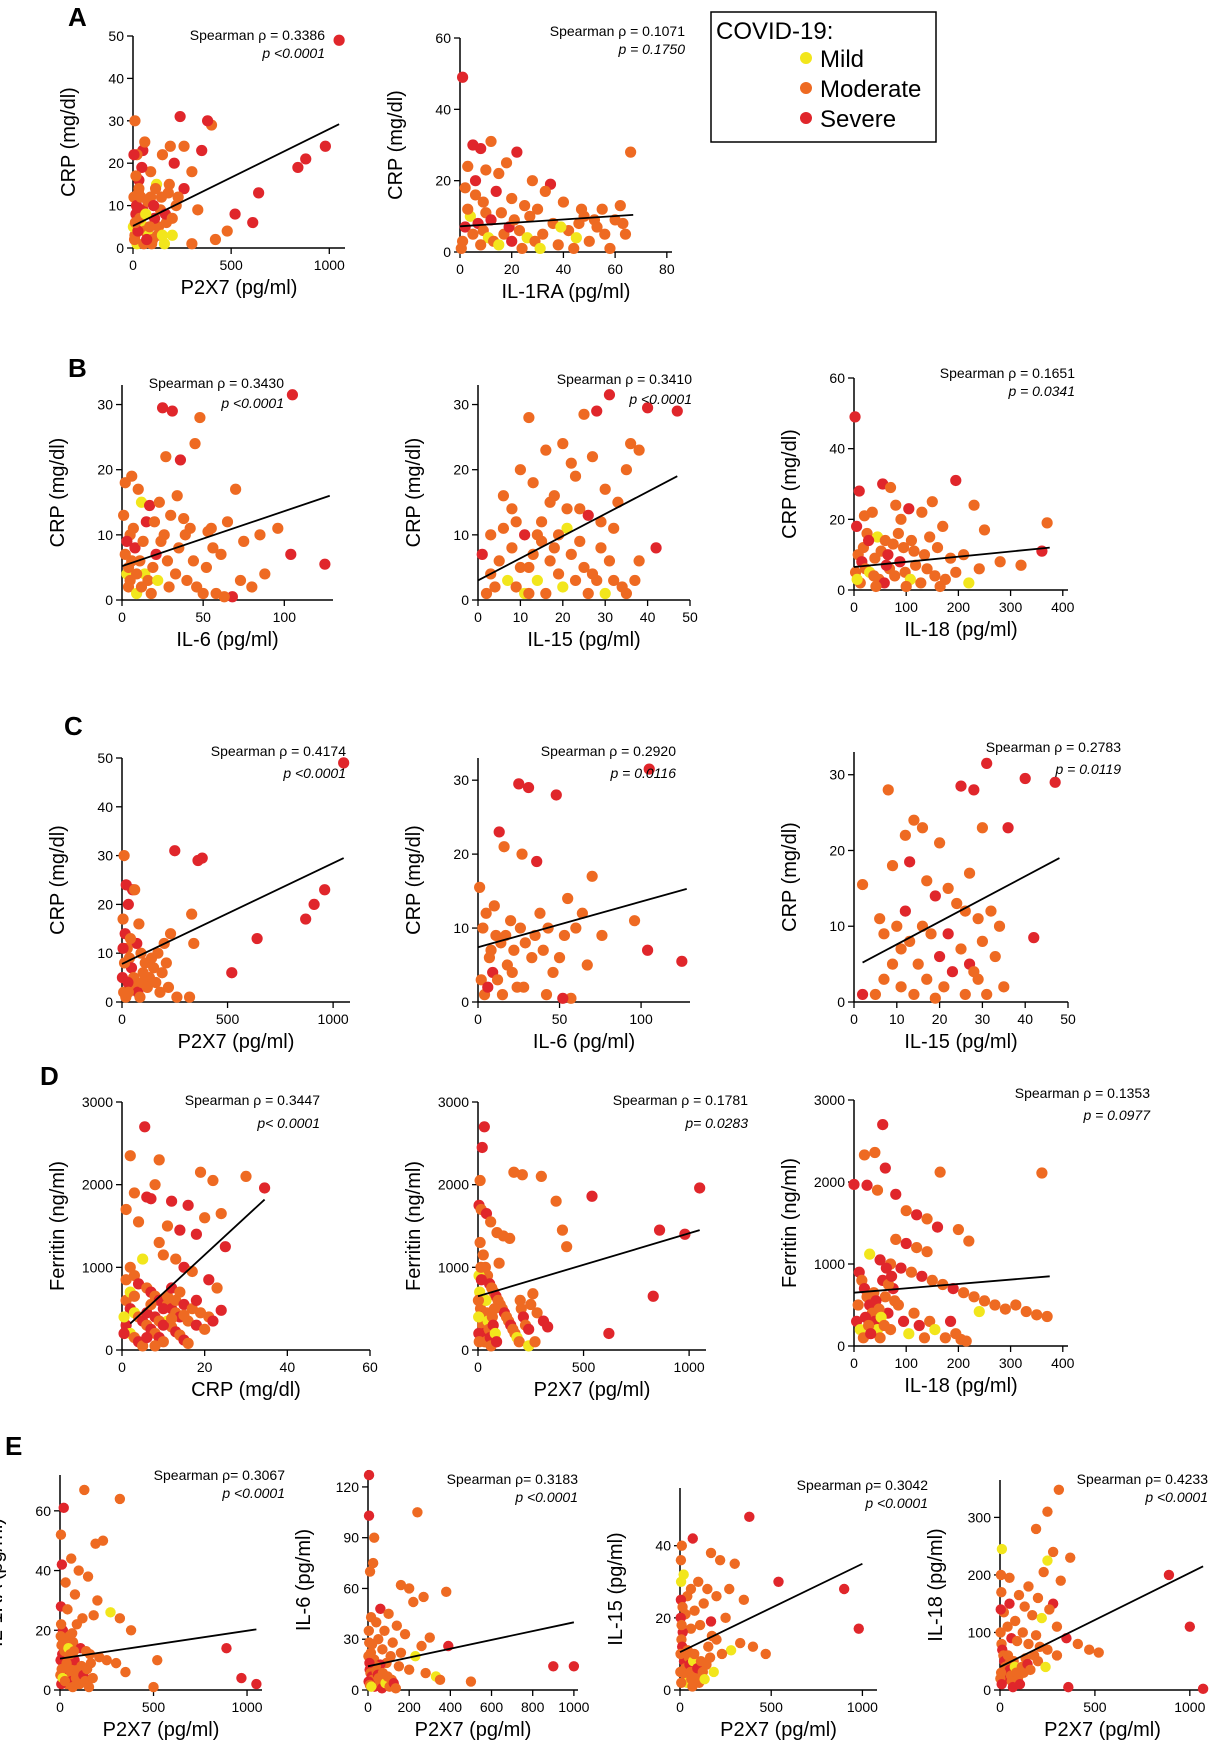  Describe the element at coordinates (443, 181) in the screenshot. I see `y-tick-label: 20` at that location.